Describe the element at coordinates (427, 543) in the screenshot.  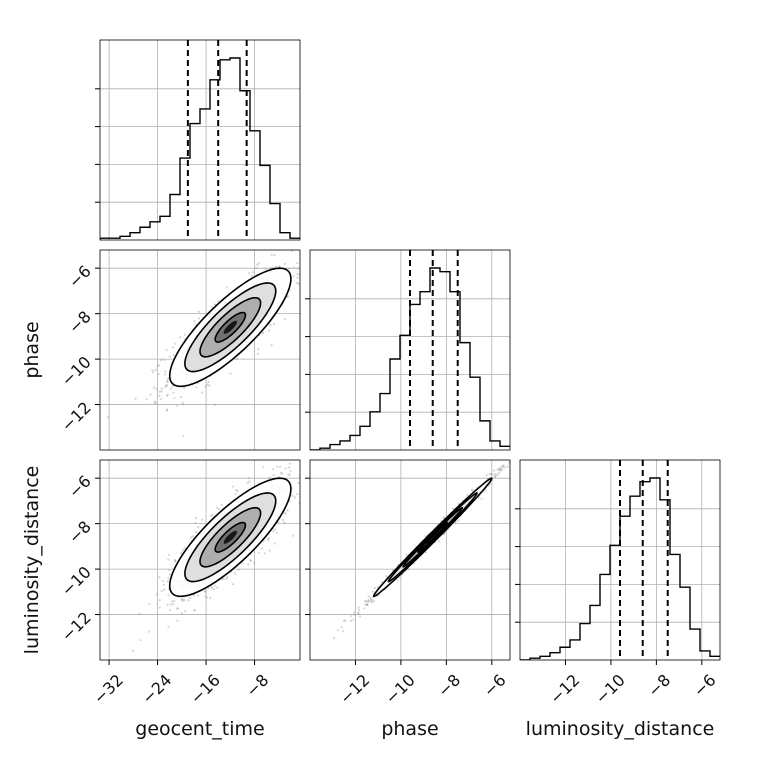
I see `joint-content` at that location.